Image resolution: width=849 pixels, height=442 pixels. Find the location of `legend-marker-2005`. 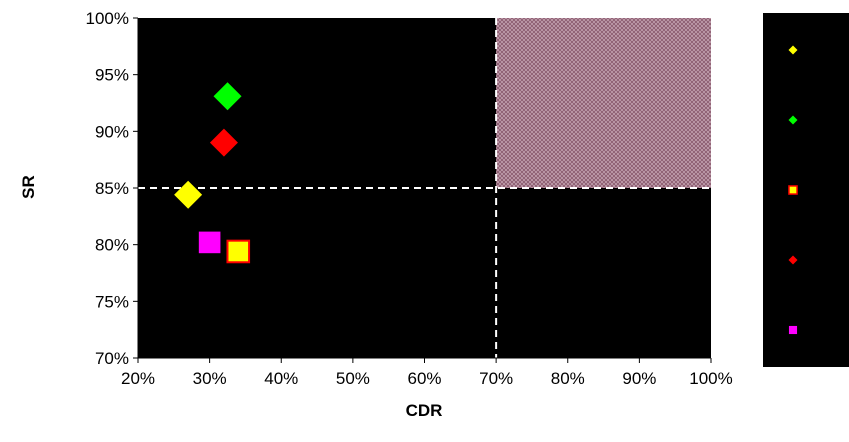

legend-marker-2005 is located at coordinates (793, 190).